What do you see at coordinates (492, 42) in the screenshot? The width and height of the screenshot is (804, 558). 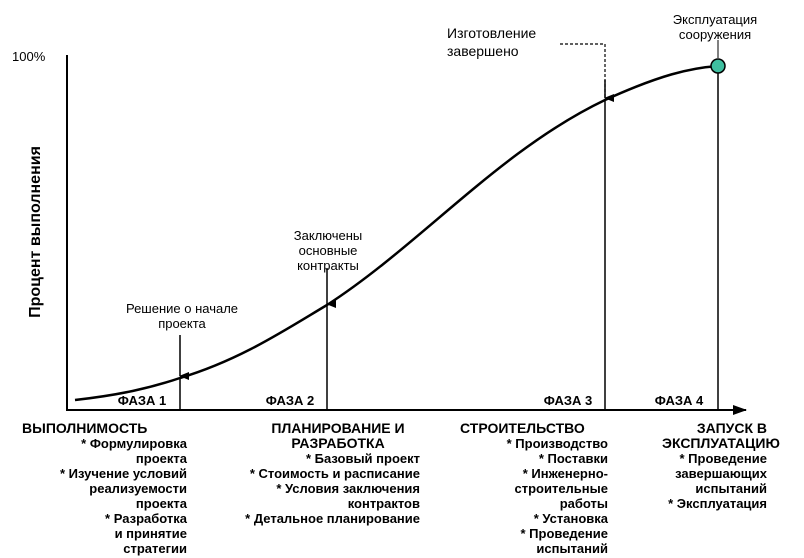 I see `milestone-label: Изготовление завершено` at bounding box center [492, 42].